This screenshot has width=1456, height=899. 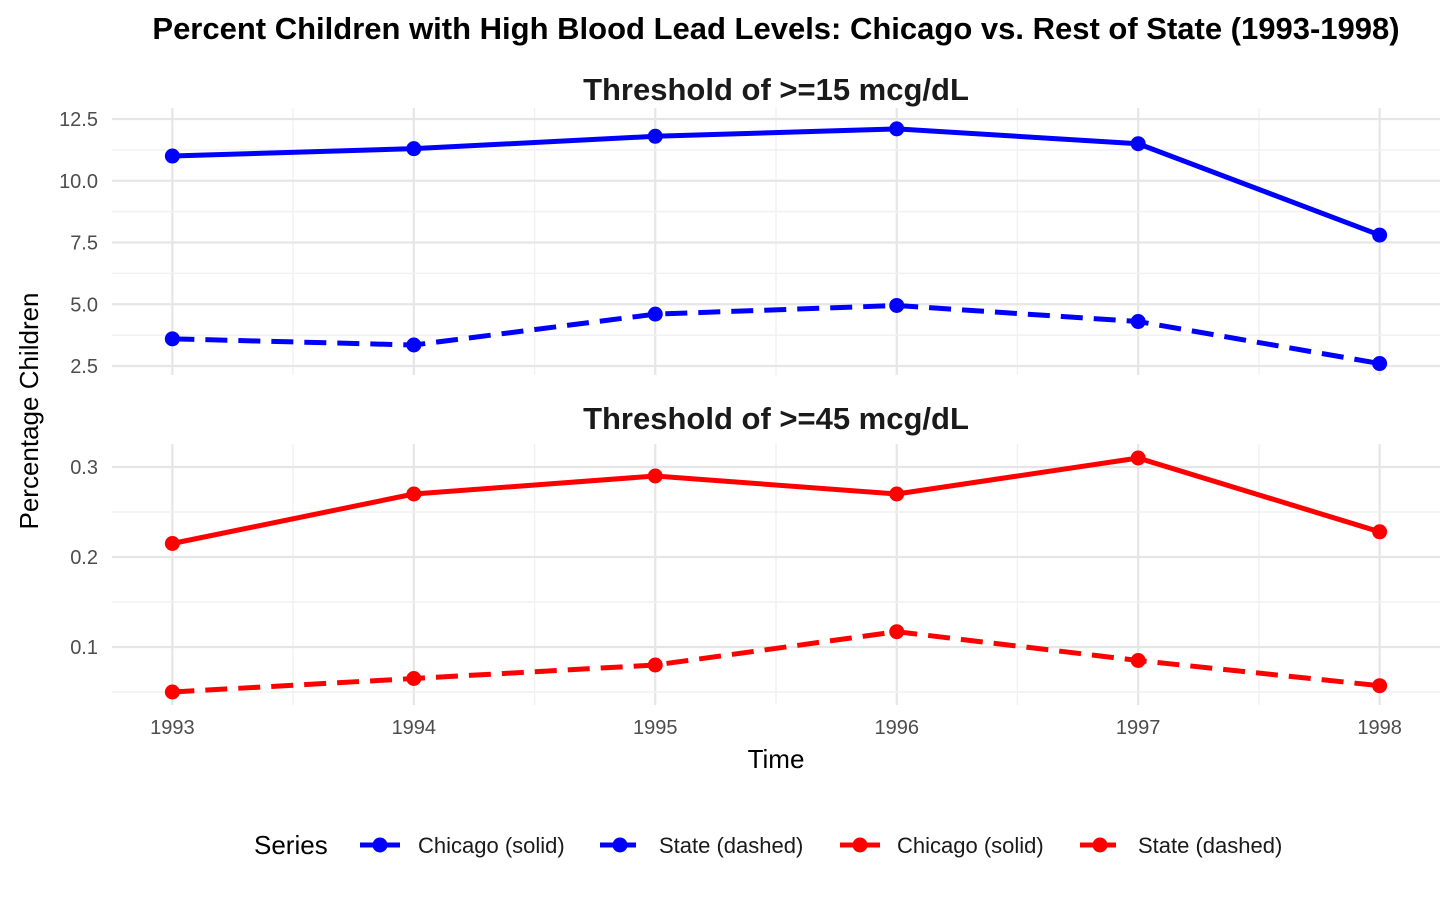 What do you see at coordinates (78, 120) in the screenshot?
I see `y-tick-label: 12.5` at bounding box center [78, 120].